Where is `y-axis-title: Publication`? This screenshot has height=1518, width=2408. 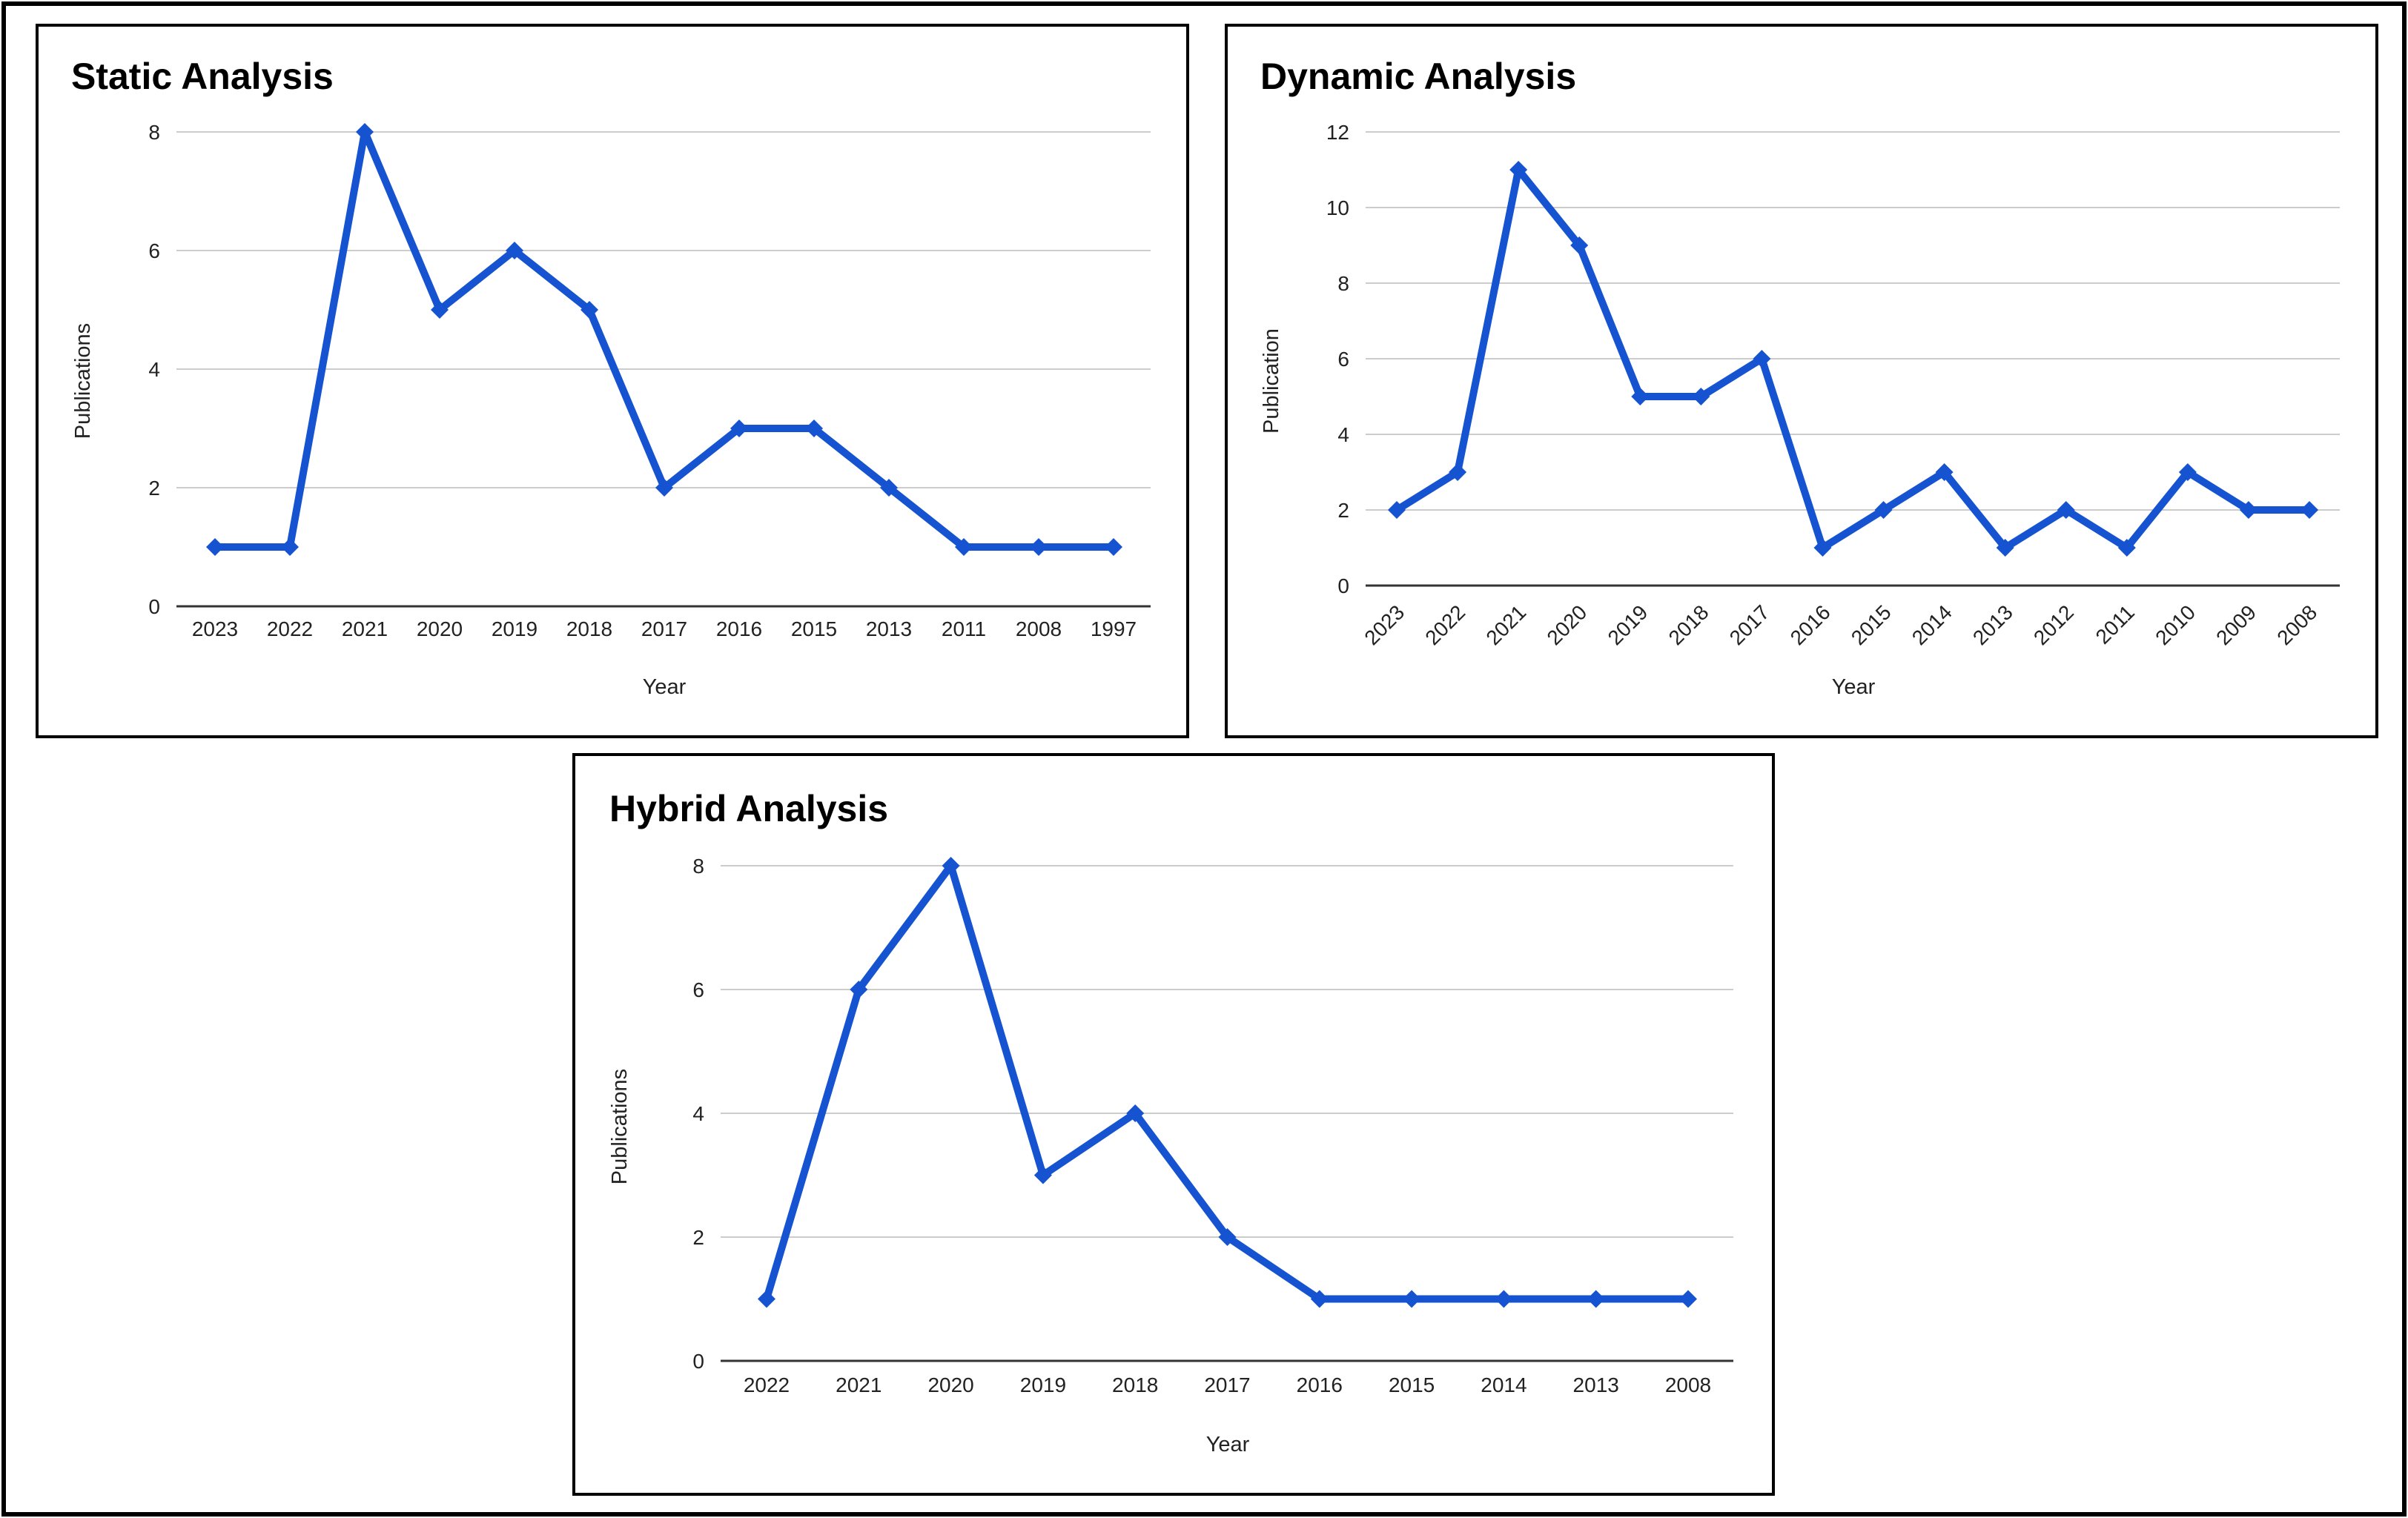 y-axis-title: Publication is located at coordinates (1271, 381).